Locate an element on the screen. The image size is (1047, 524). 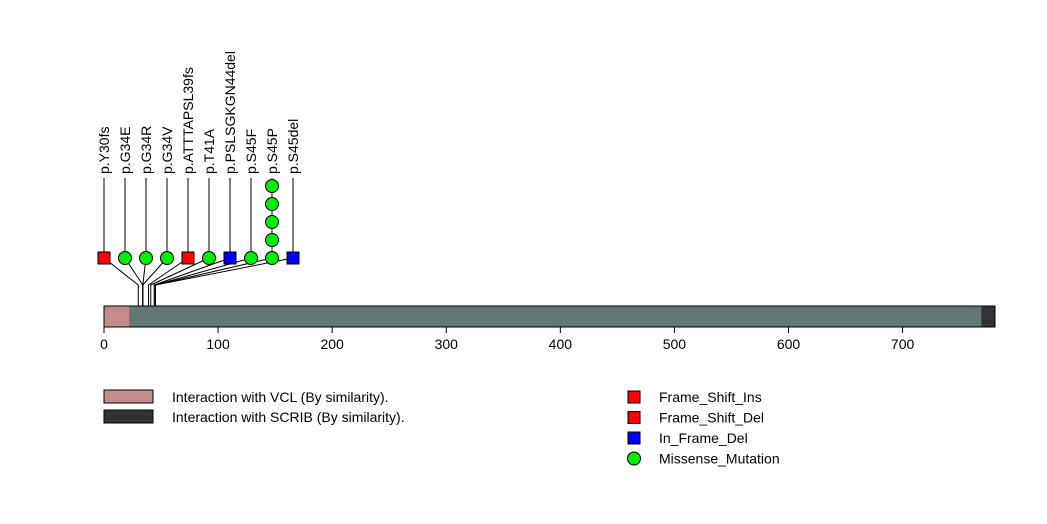
x-tick-label-400: 400 is located at coordinates (561, 344).